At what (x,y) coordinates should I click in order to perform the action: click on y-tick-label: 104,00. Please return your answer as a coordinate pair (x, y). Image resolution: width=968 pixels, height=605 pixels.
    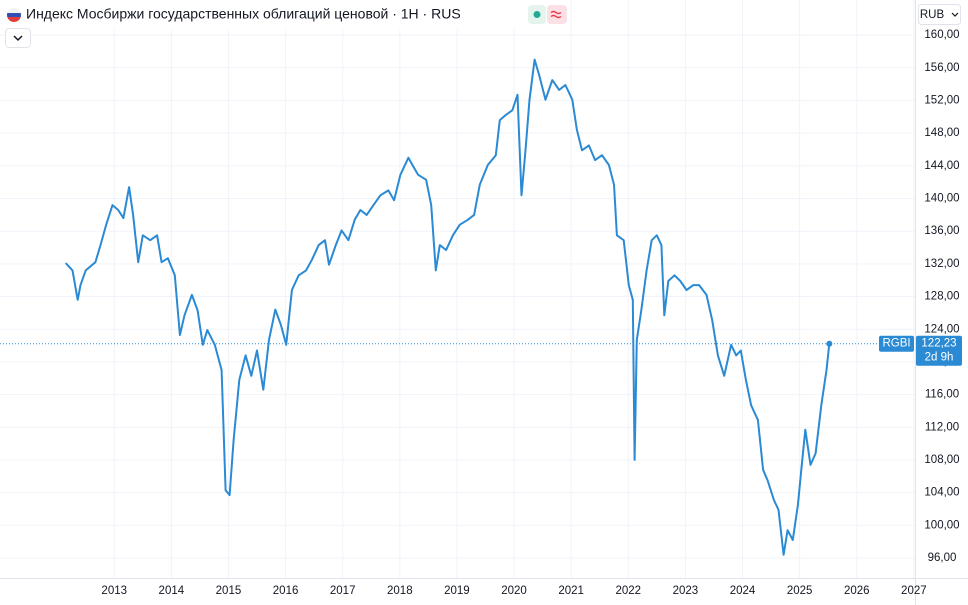
    Looking at the image, I should click on (941, 493).